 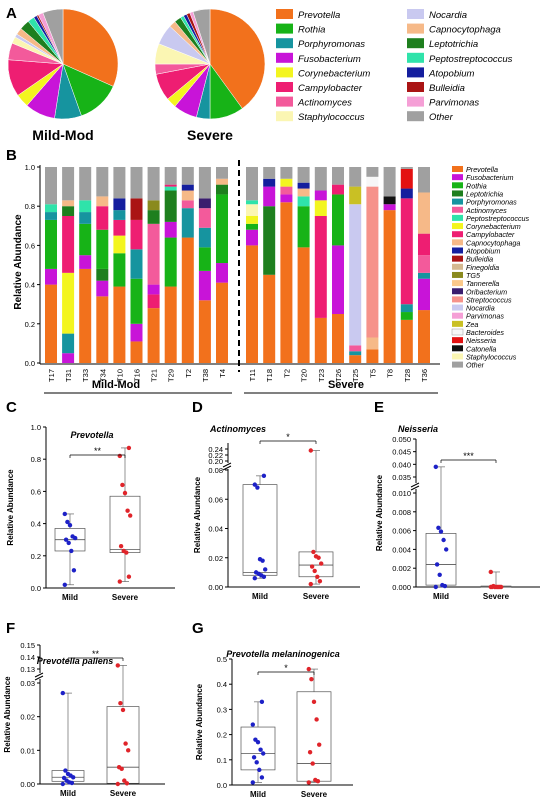 What do you see at coordinates (457, 242) in the screenshot?
I see `legend-b-swatch-capnocytophaga` at bounding box center [457, 242].